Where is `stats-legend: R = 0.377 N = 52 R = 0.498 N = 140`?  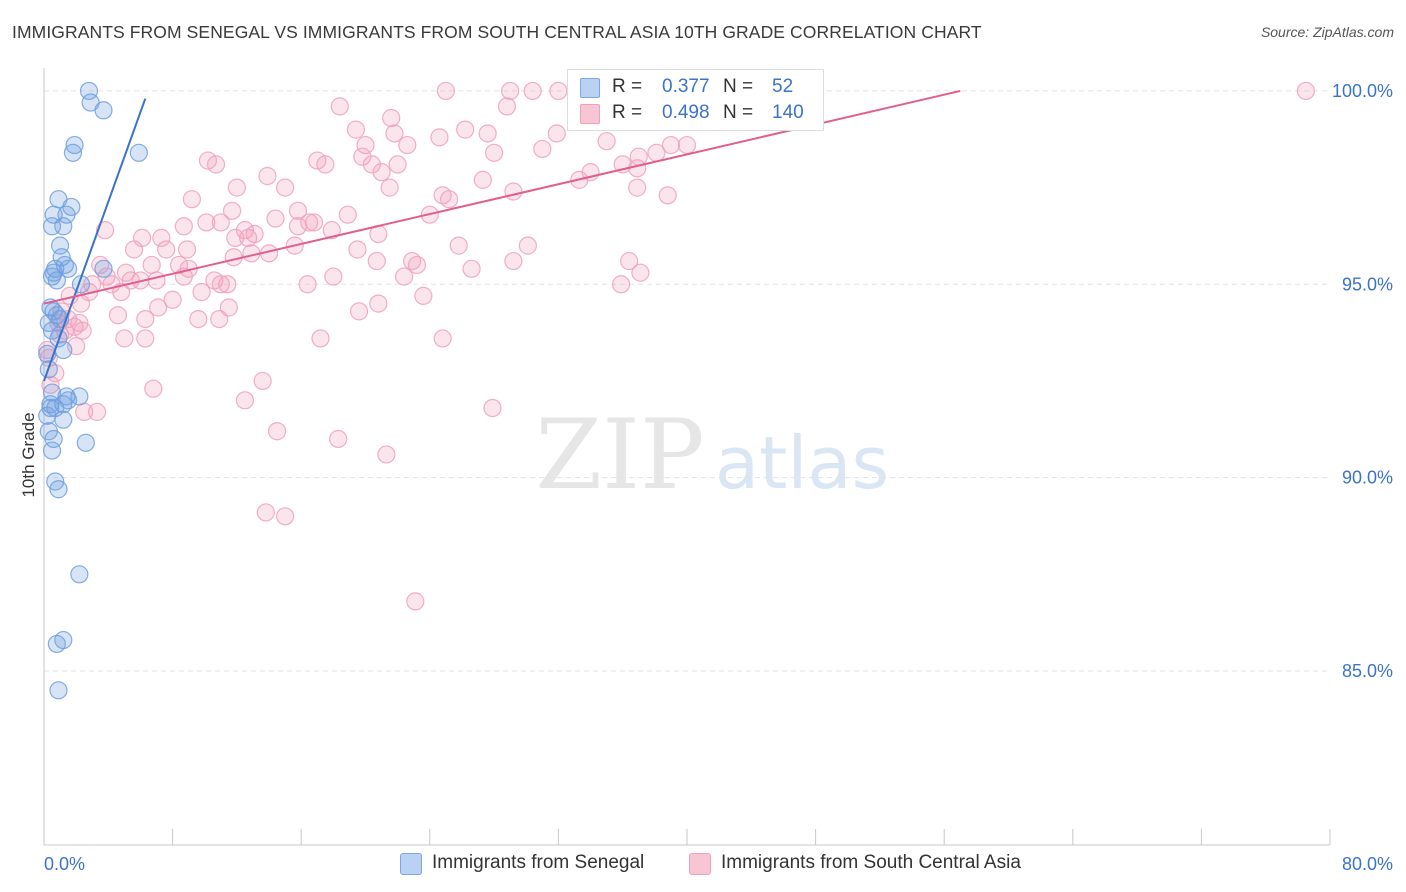
stats-legend: R = 0.377 N = 52 R = 0.498 N = 140 is located at coordinates (695, 100).